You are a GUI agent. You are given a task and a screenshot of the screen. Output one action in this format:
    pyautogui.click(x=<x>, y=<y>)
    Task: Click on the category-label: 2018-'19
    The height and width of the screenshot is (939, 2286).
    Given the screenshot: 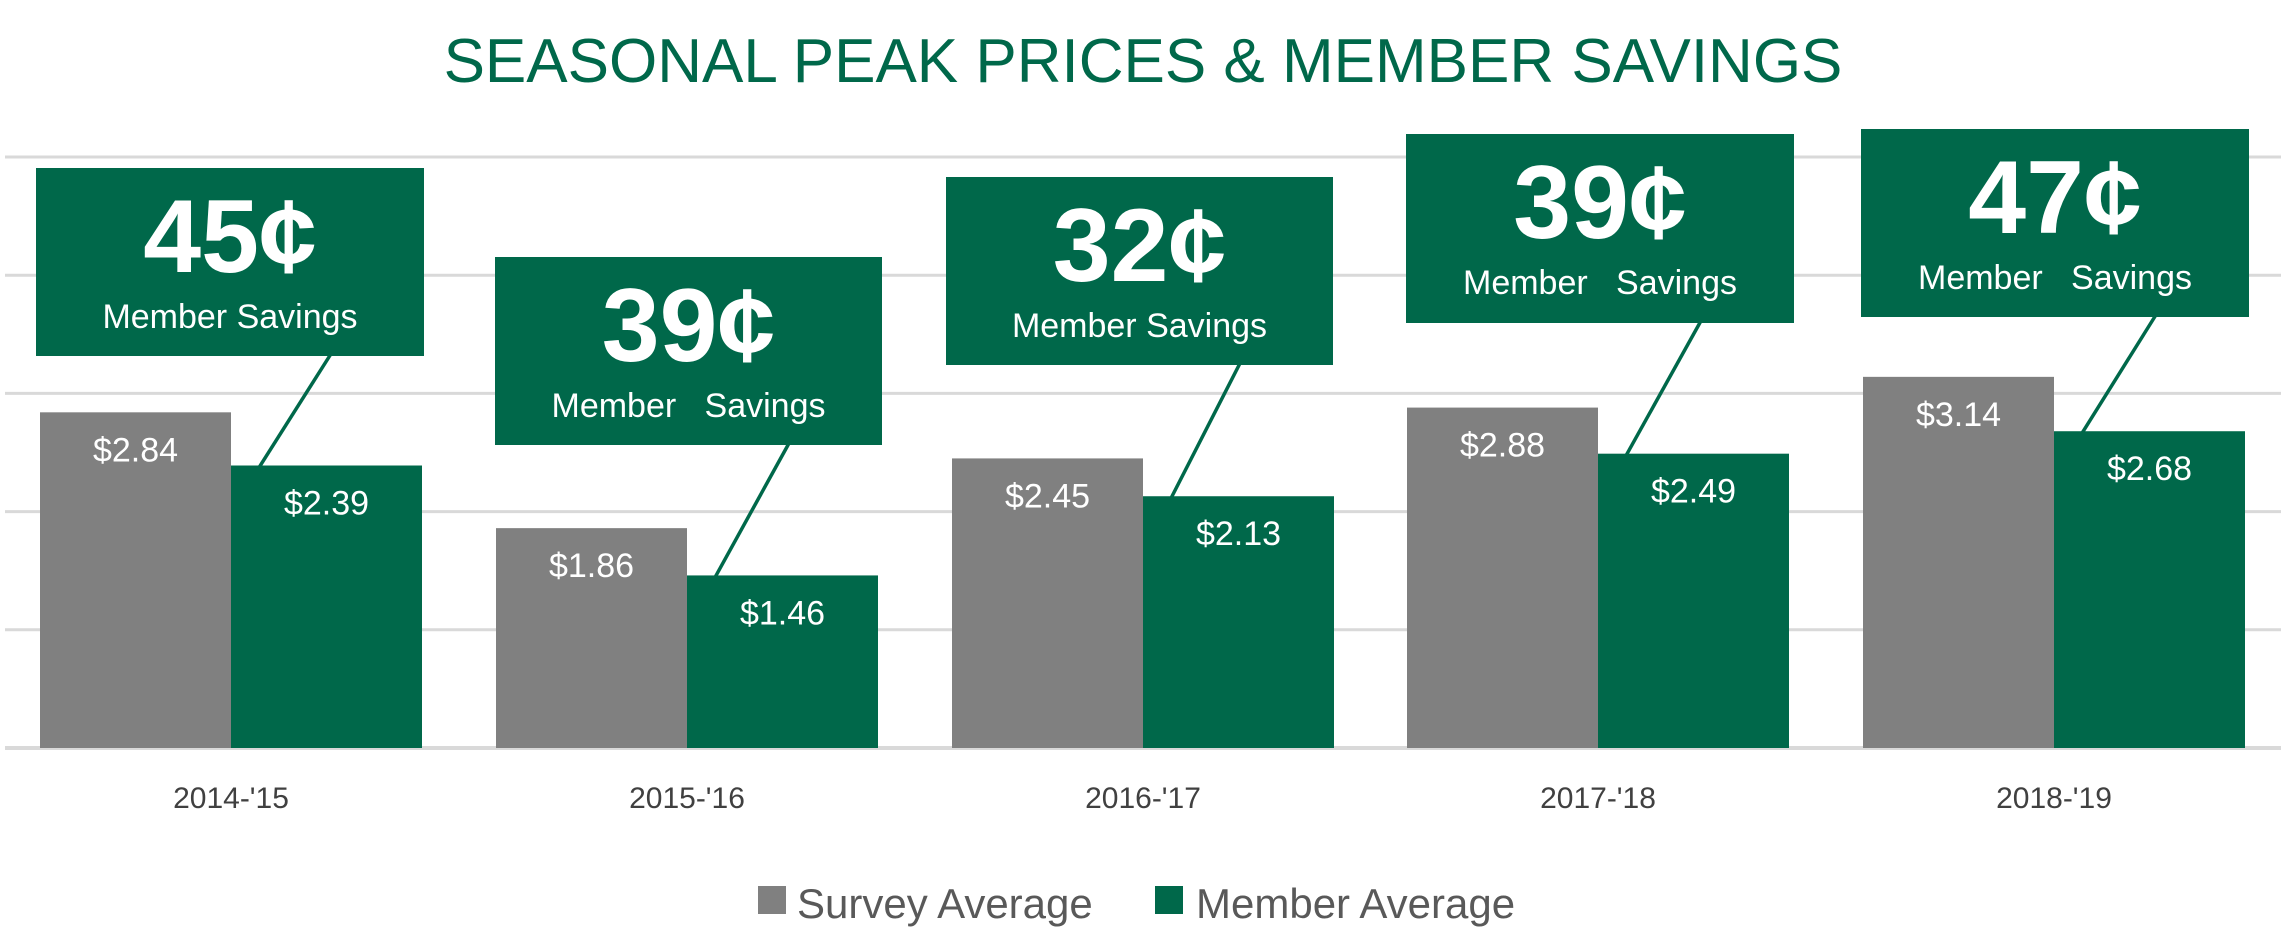 What is the action you would take?
    pyautogui.click(x=2054, y=798)
    